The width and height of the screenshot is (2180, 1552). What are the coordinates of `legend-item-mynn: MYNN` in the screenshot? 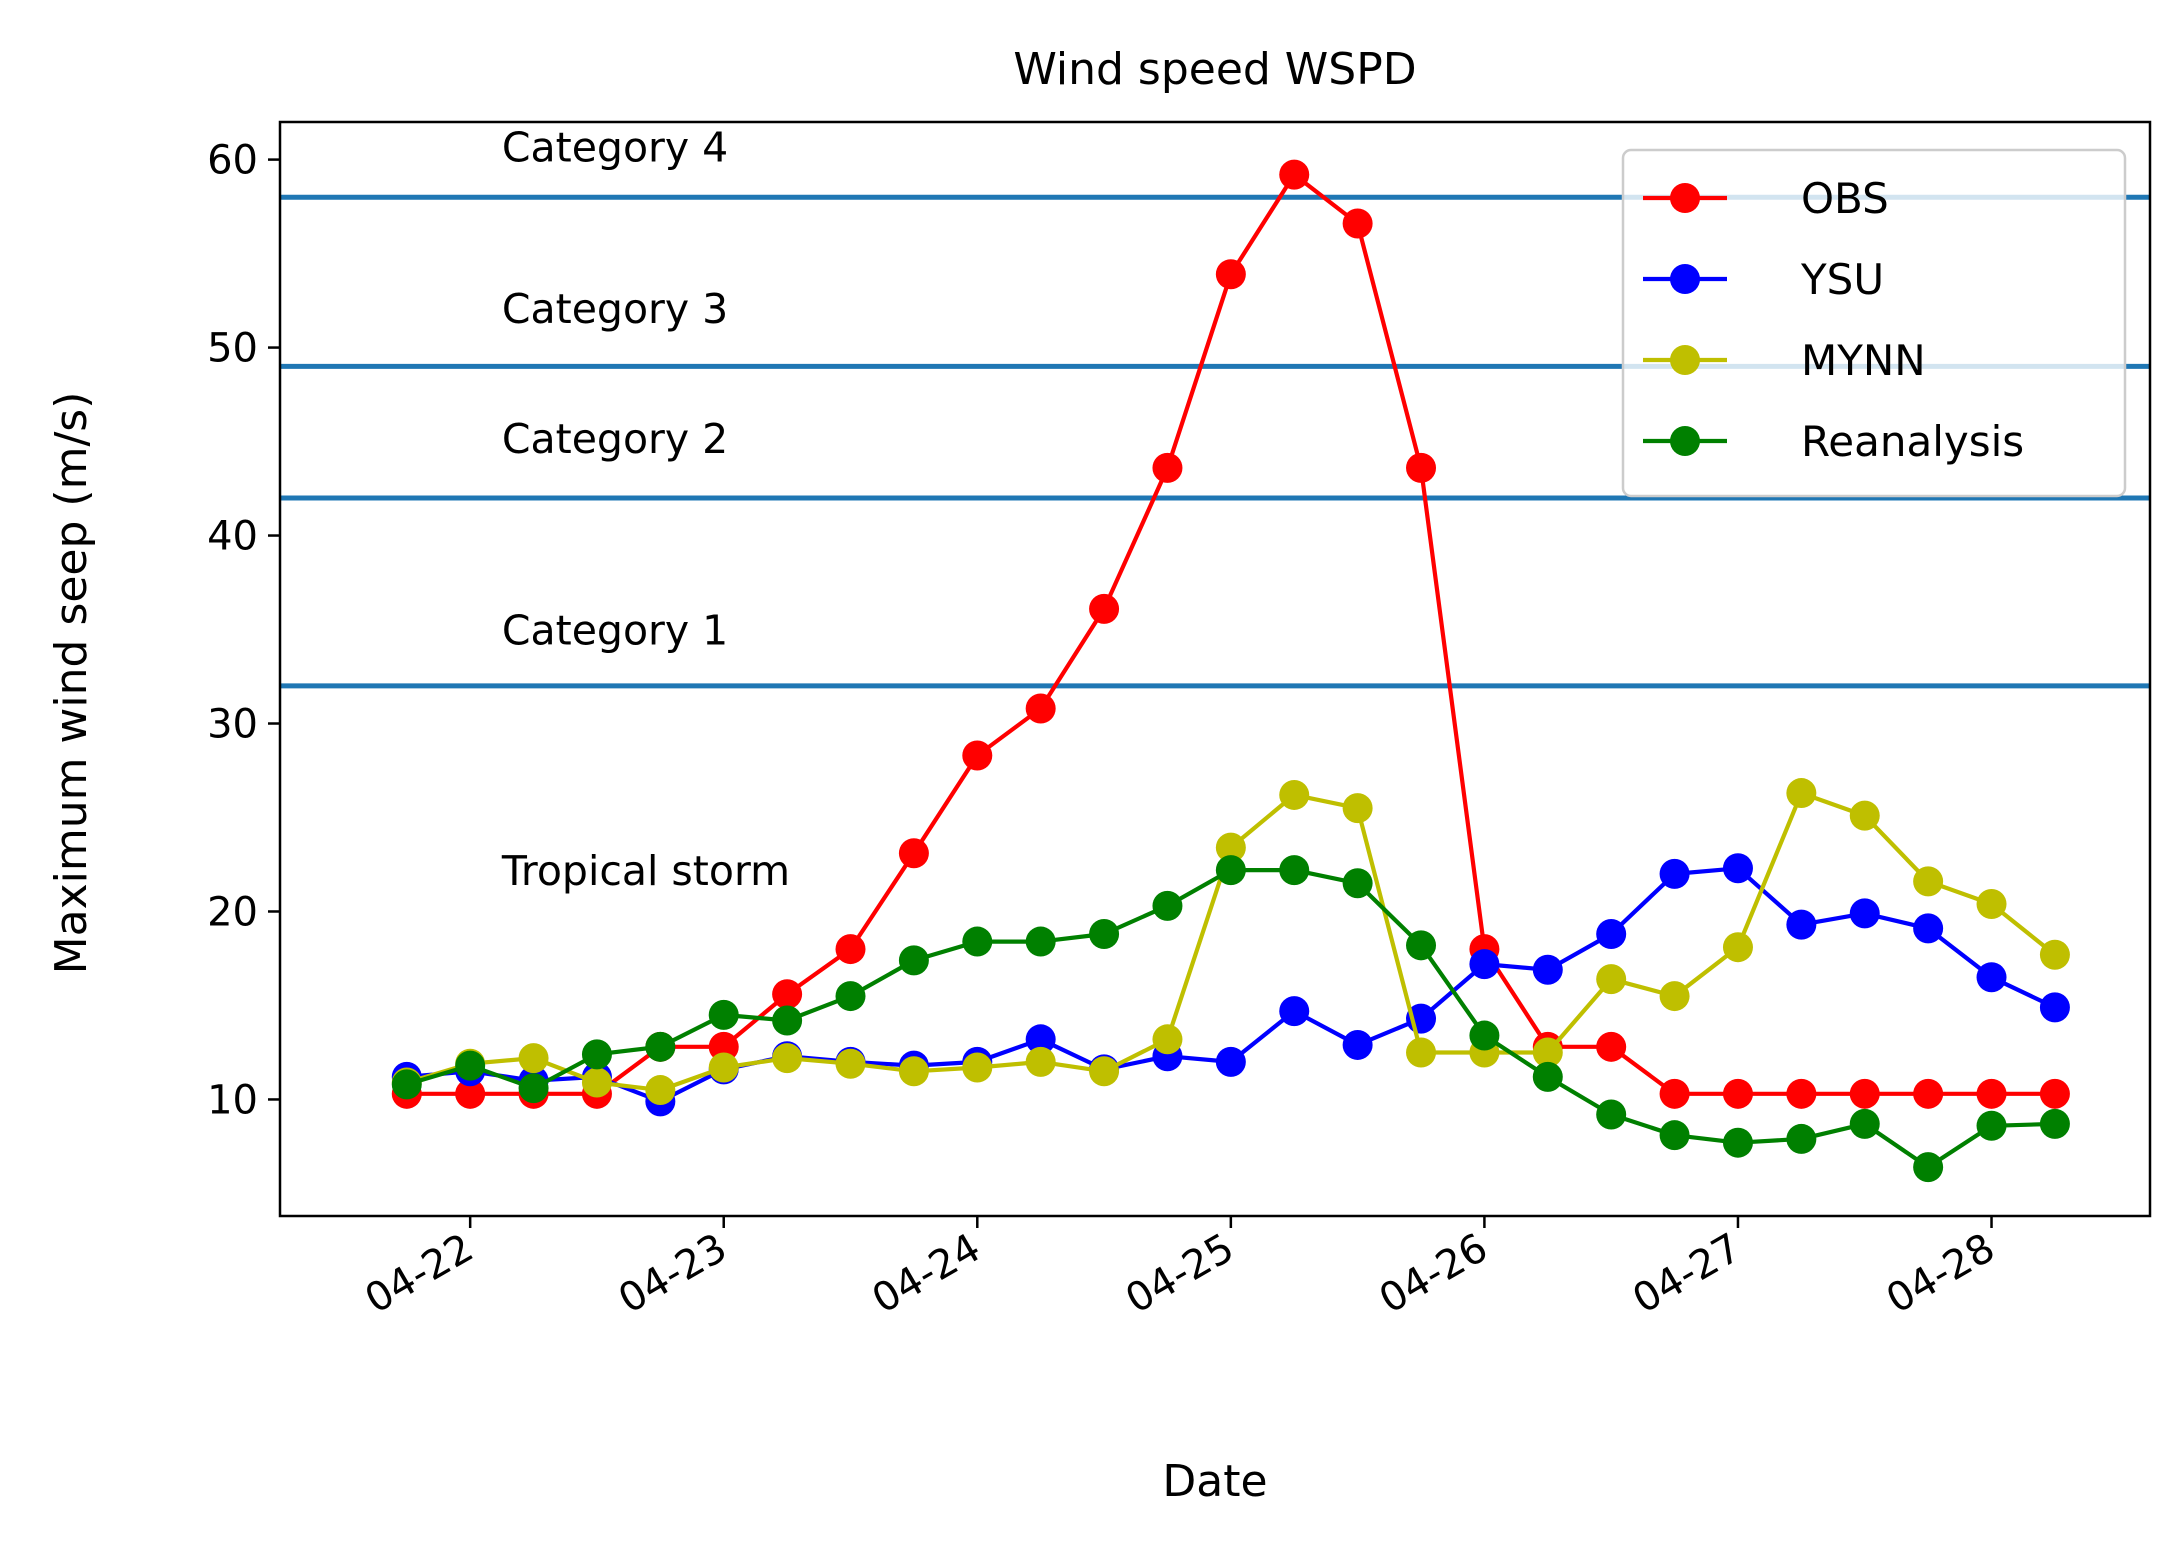 It's located at (1784, 360).